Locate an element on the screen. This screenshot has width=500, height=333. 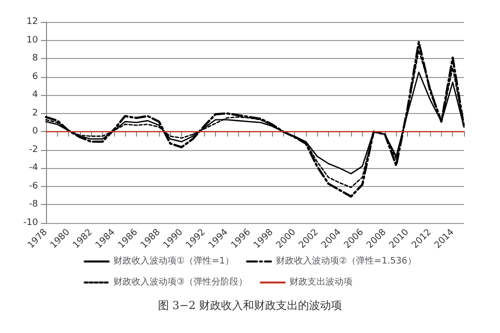
y-tick-label: -6 is located at coordinates (33, 186).